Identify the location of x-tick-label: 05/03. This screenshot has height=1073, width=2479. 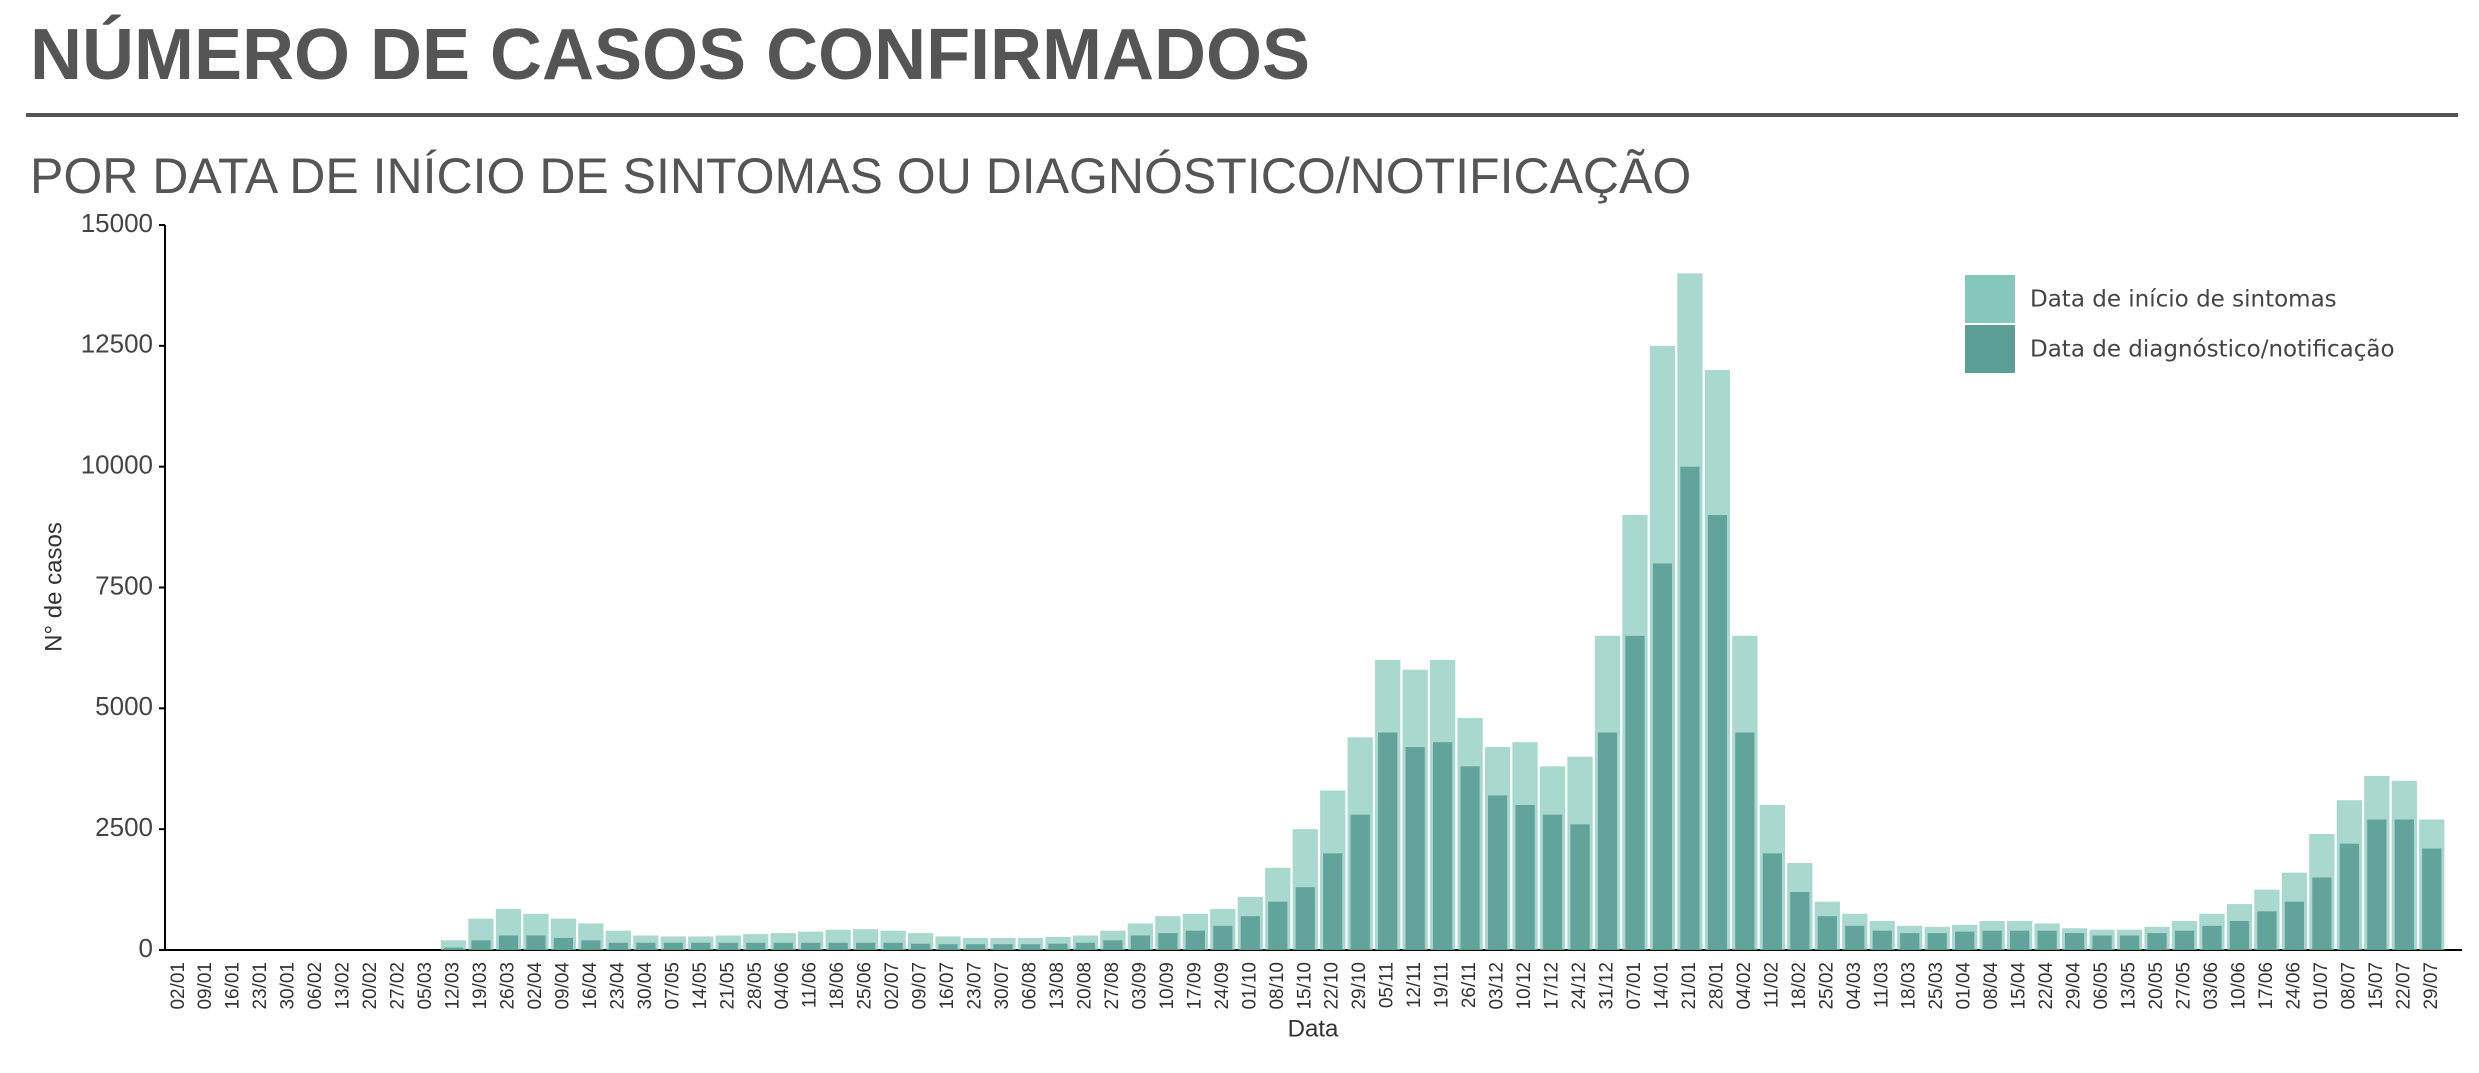
(425, 986).